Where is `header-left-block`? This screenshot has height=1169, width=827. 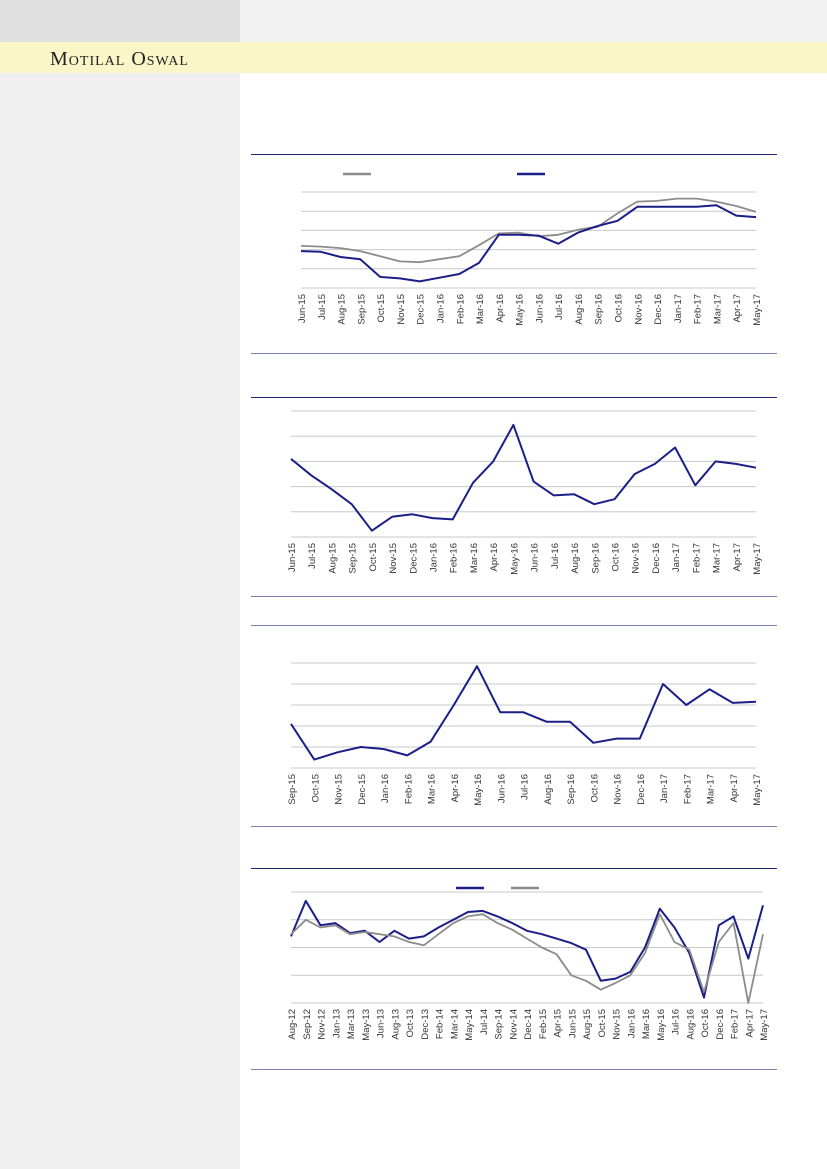 header-left-block is located at coordinates (120, 21).